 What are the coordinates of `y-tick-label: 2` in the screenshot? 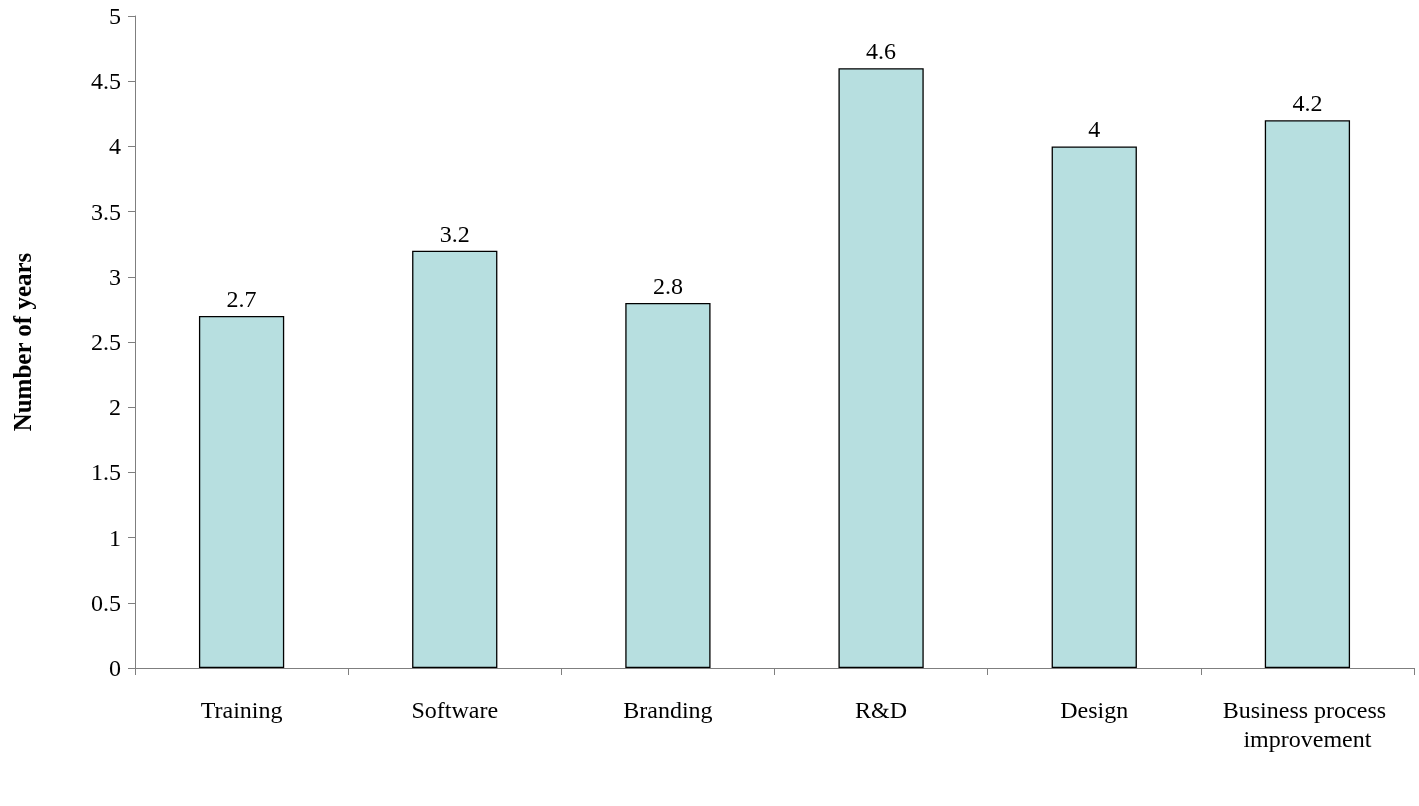 It's located at (115, 407).